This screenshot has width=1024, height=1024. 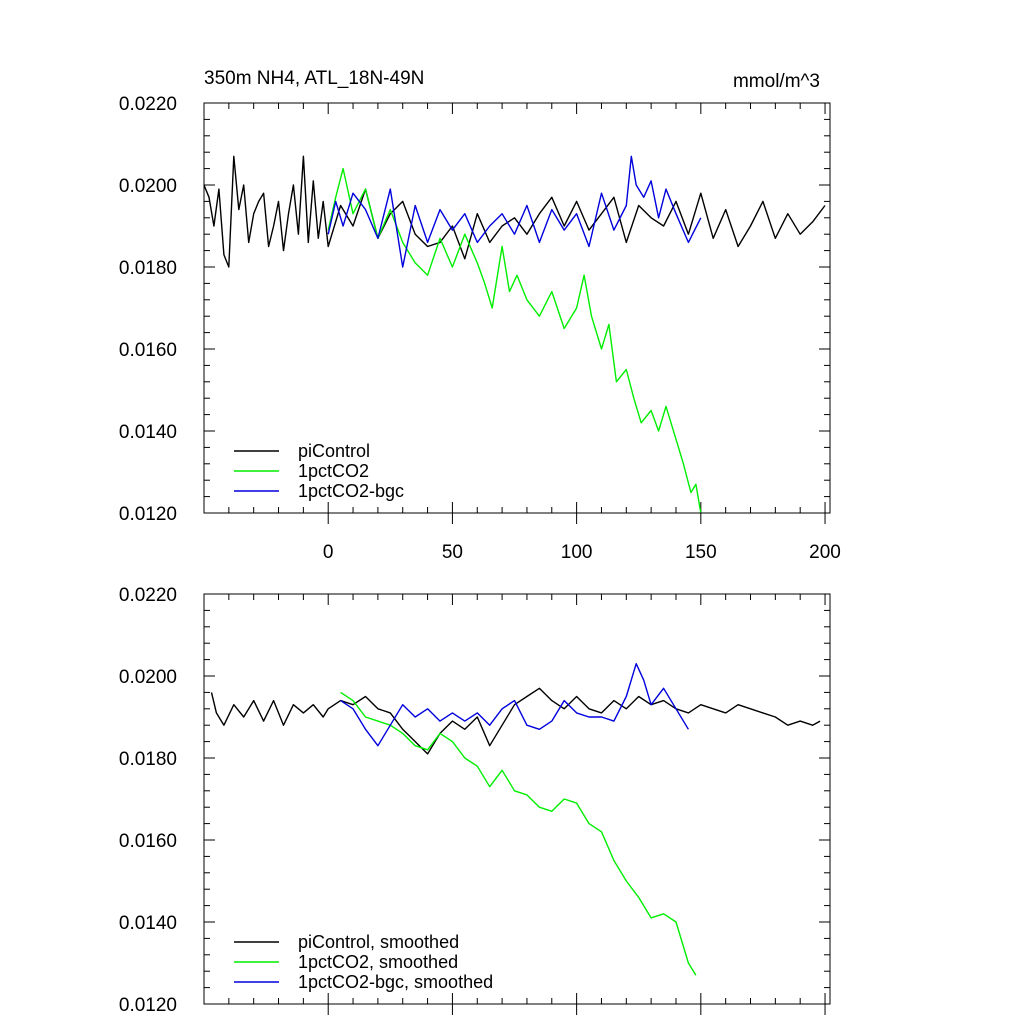 I want to click on x-tick-label: 50, so click(x=452, y=552).